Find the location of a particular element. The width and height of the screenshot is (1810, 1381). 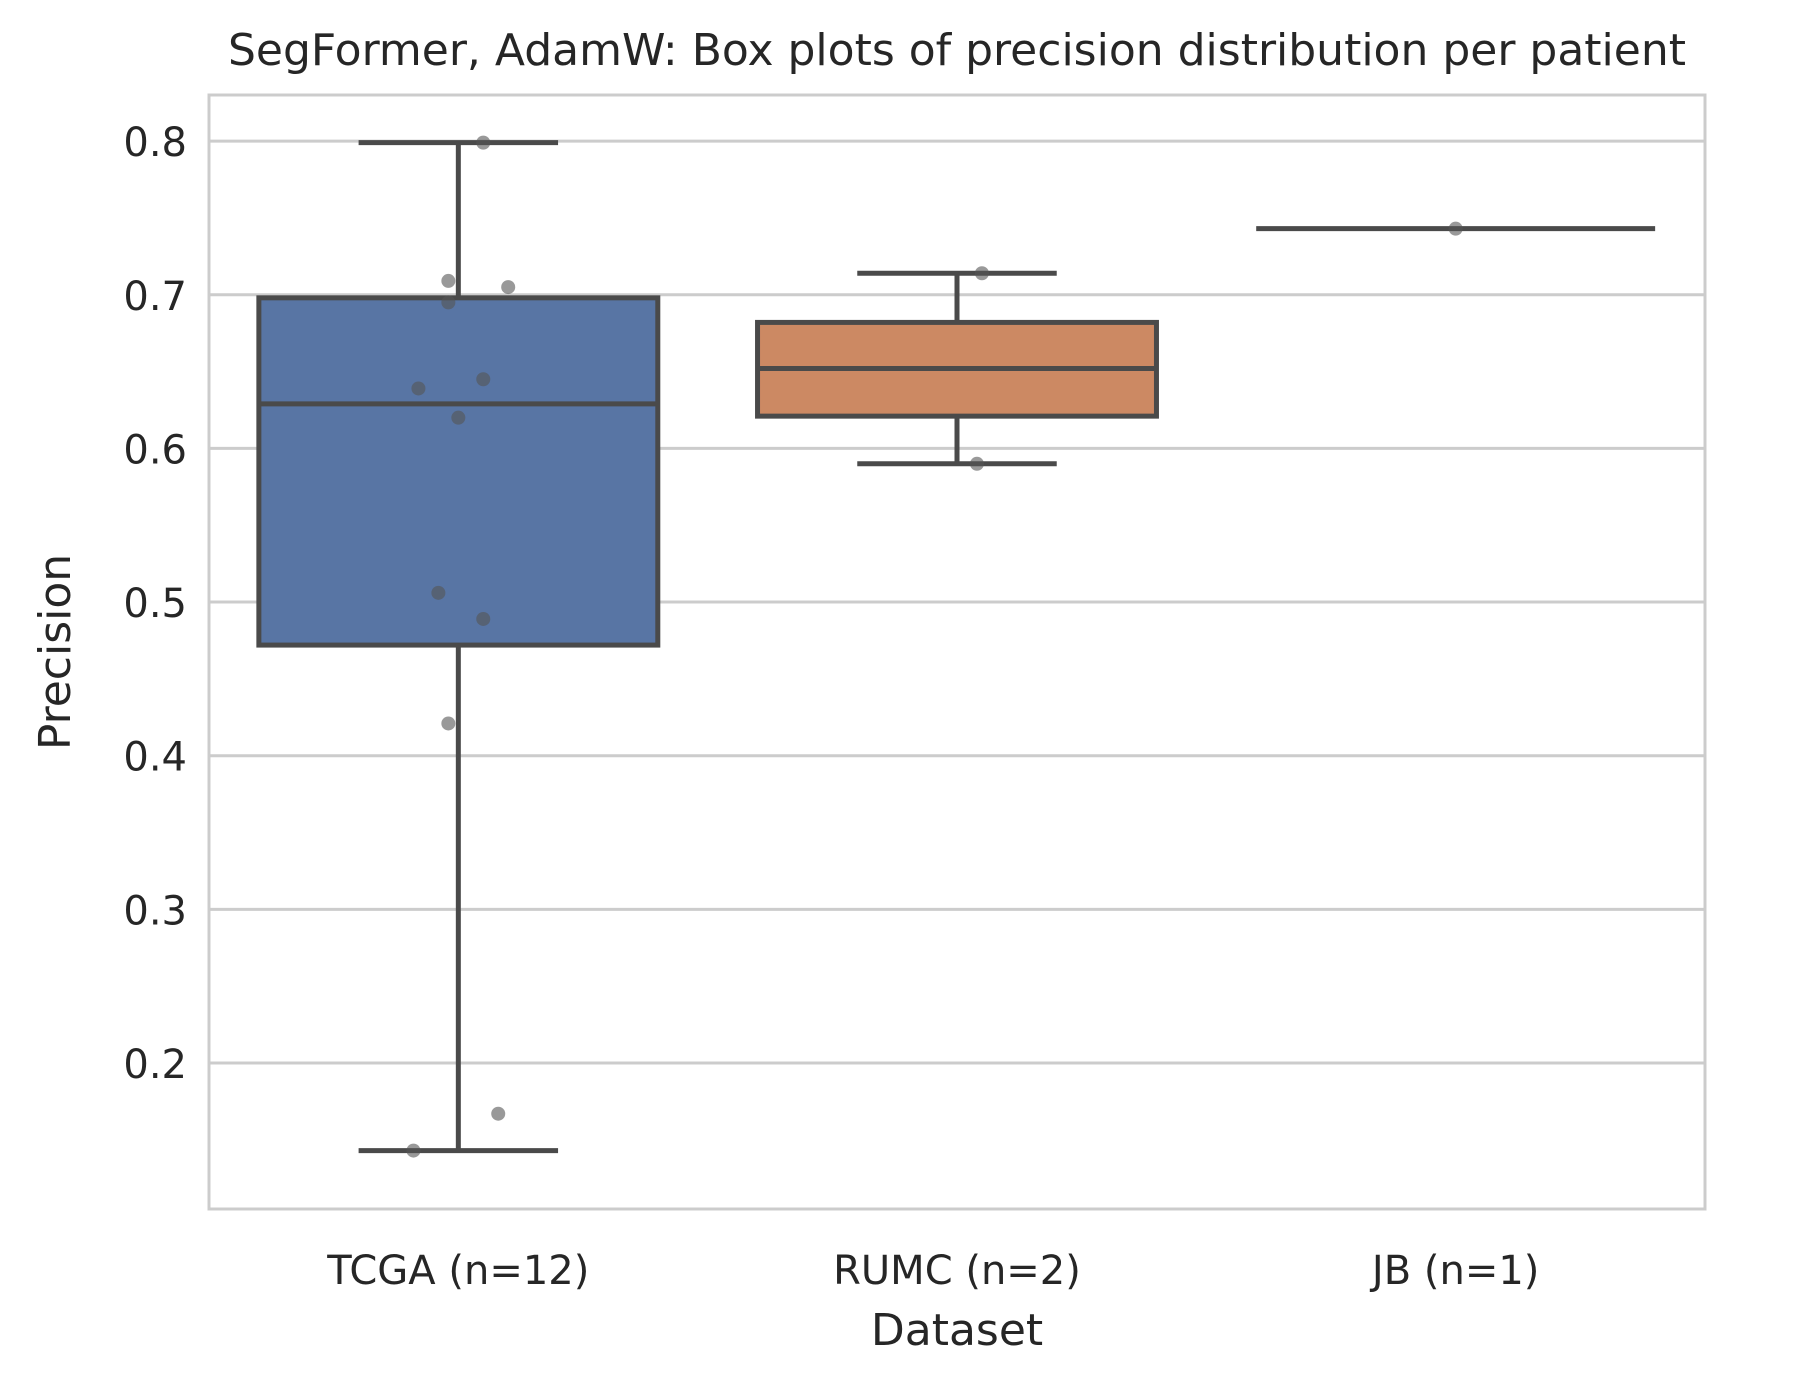

x-tick-label-2: JB (n=1) is located at coordinates (1454, 1271).